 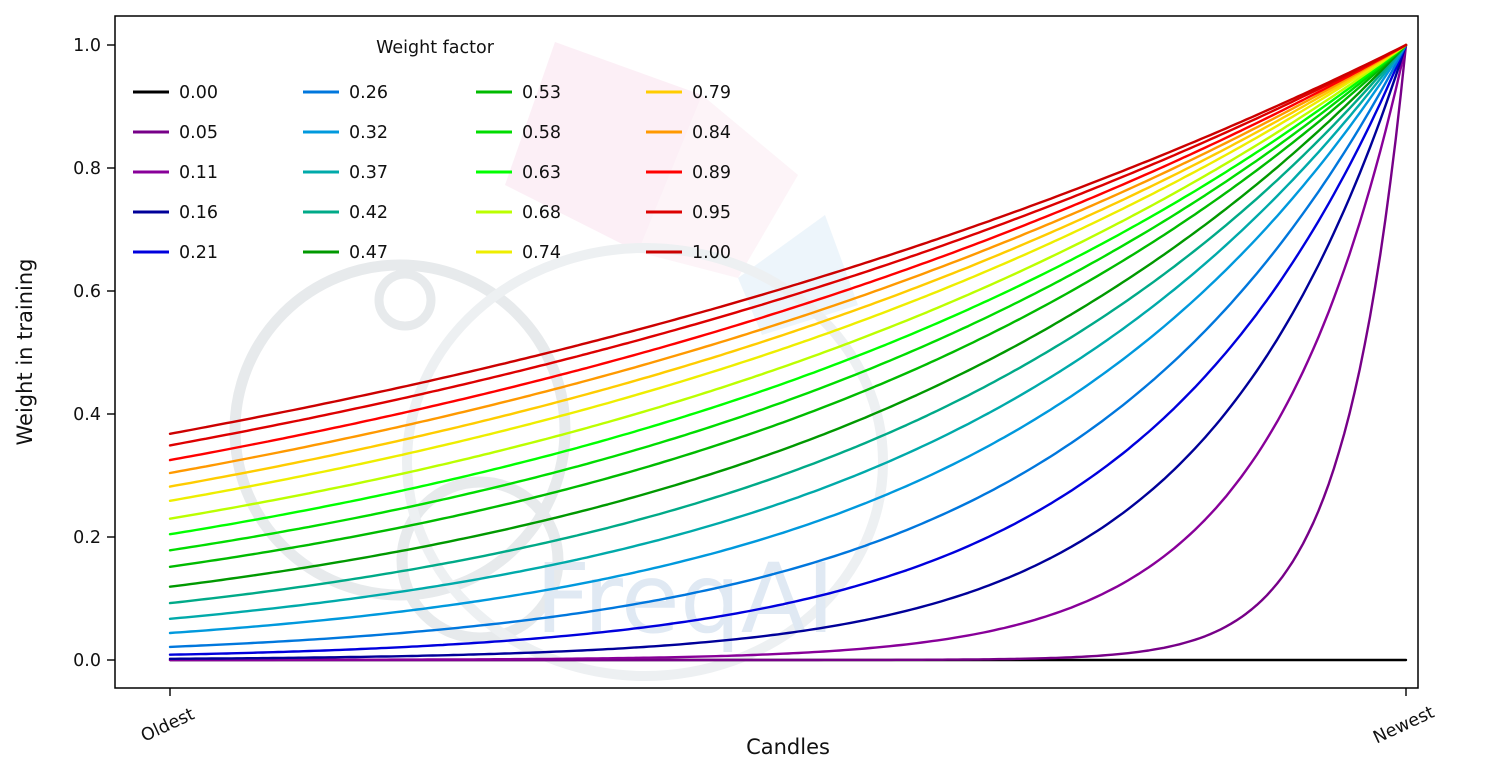 What do you see at coordinates (87, 292) in the screenshot?
I see `y-tick-label: 0.6` at bounding box center [87, 292].